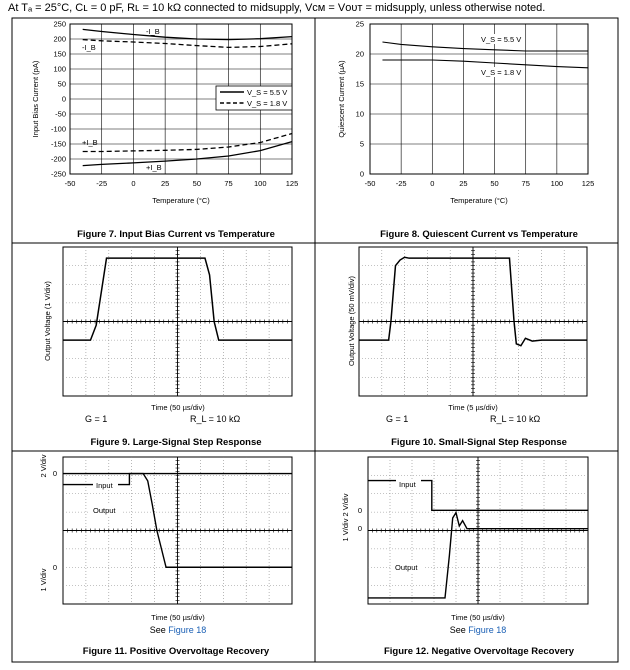  Describe the element at coordinates (479, 200) in the screenshot. I see `fig8-x-axis-label: Temperature (°C)` at that location.